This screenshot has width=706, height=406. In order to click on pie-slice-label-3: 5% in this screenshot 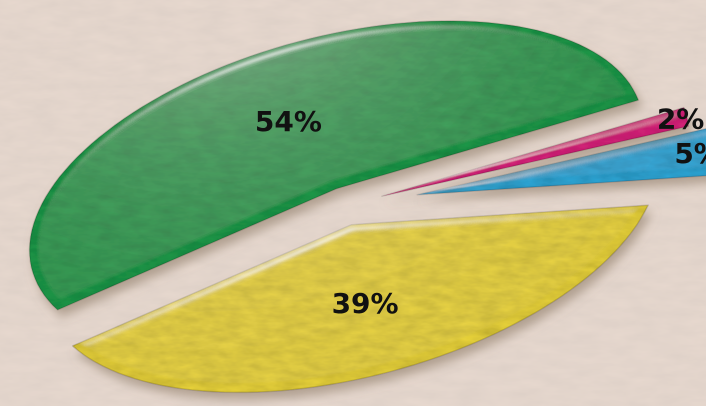, I will do `click(690, 153)`.